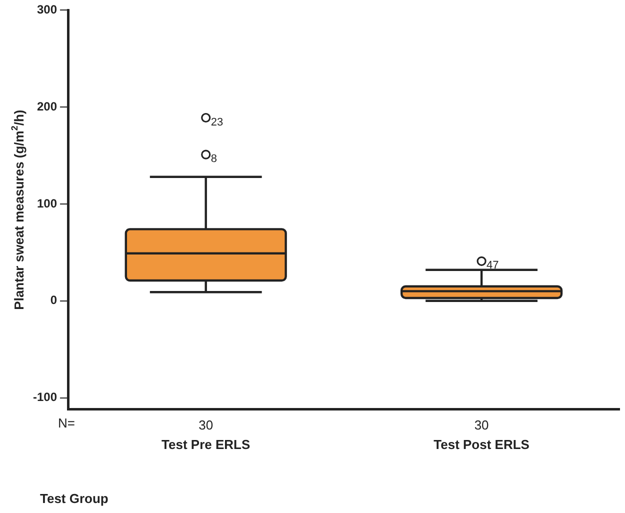 The image size is (625, 513). Describe the element at coordinates (492, 266) in the screenshot. I see `annotation: 47` at that location.